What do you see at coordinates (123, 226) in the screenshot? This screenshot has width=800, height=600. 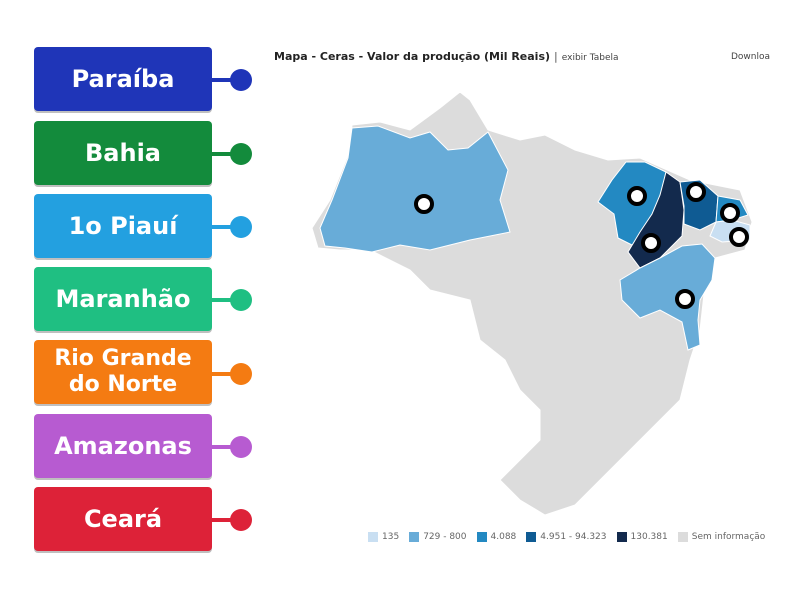 I see `label-piaui: 1o Piauí` at bounding box center [123, 226].